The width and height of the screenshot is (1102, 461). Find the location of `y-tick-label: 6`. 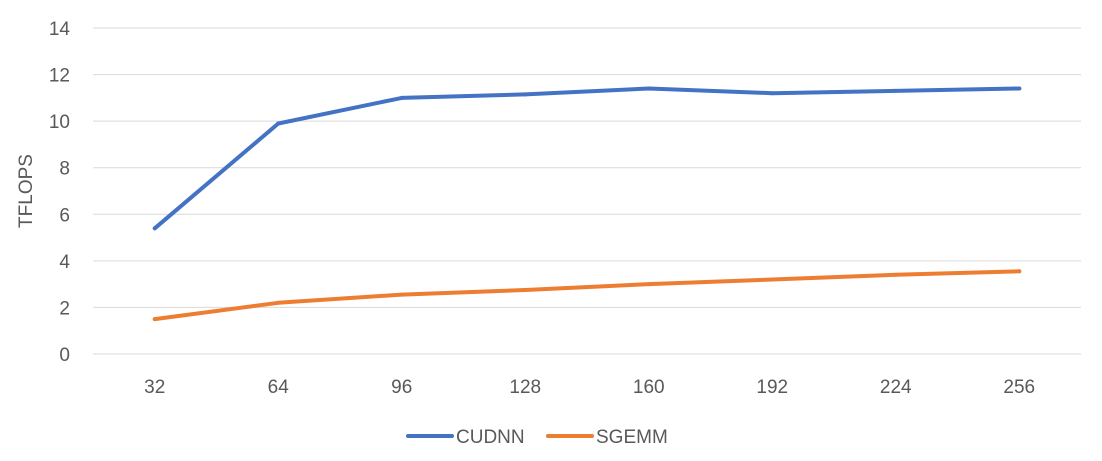

y-tick-label: 6 is located at coordinates (64, 215).